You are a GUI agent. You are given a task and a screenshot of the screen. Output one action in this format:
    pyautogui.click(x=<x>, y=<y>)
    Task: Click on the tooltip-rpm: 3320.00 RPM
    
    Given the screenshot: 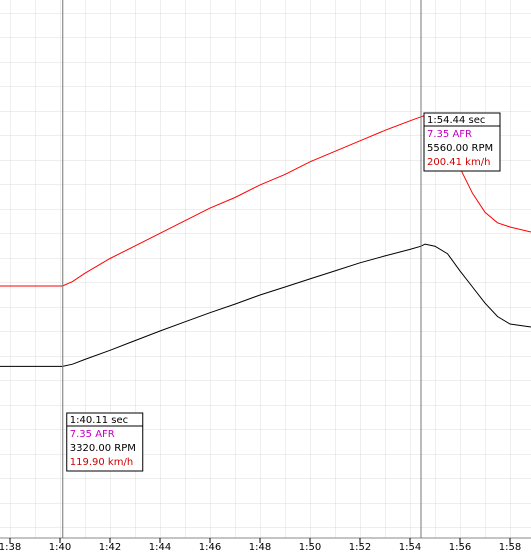 What is the action you would take?
    pyautogui.click(x=103, y=448)
    